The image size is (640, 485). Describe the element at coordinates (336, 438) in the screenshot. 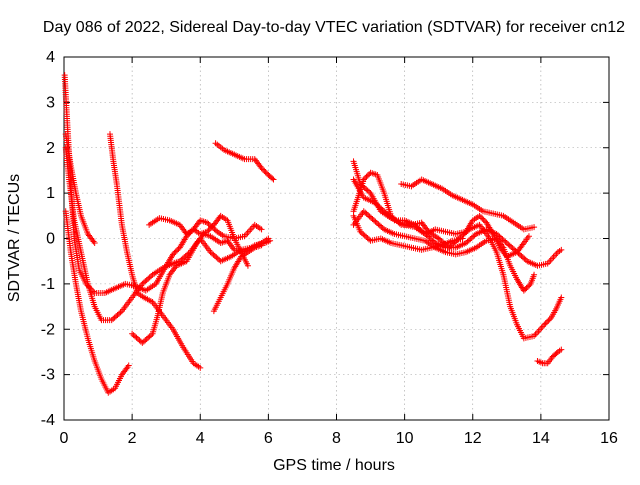

I see `x-tick-label: 8` at that location.